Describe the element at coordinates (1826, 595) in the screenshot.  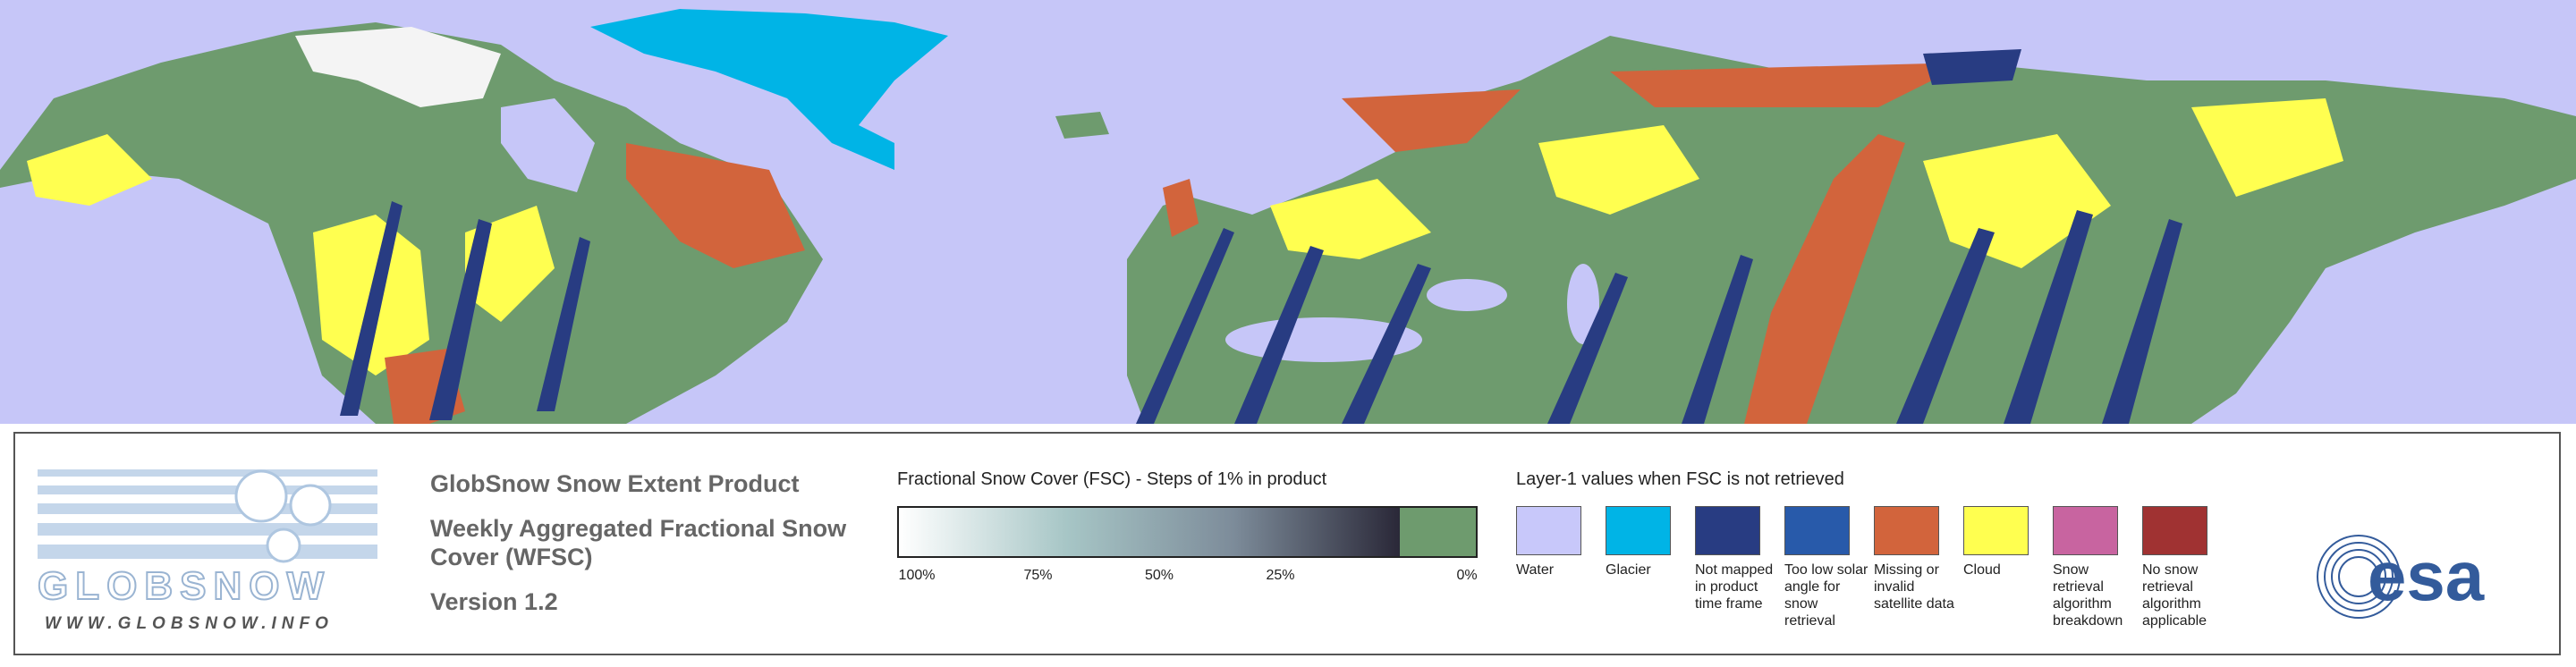
I see `swatch-label: Too low solar angle for snow retrieval` at that location.